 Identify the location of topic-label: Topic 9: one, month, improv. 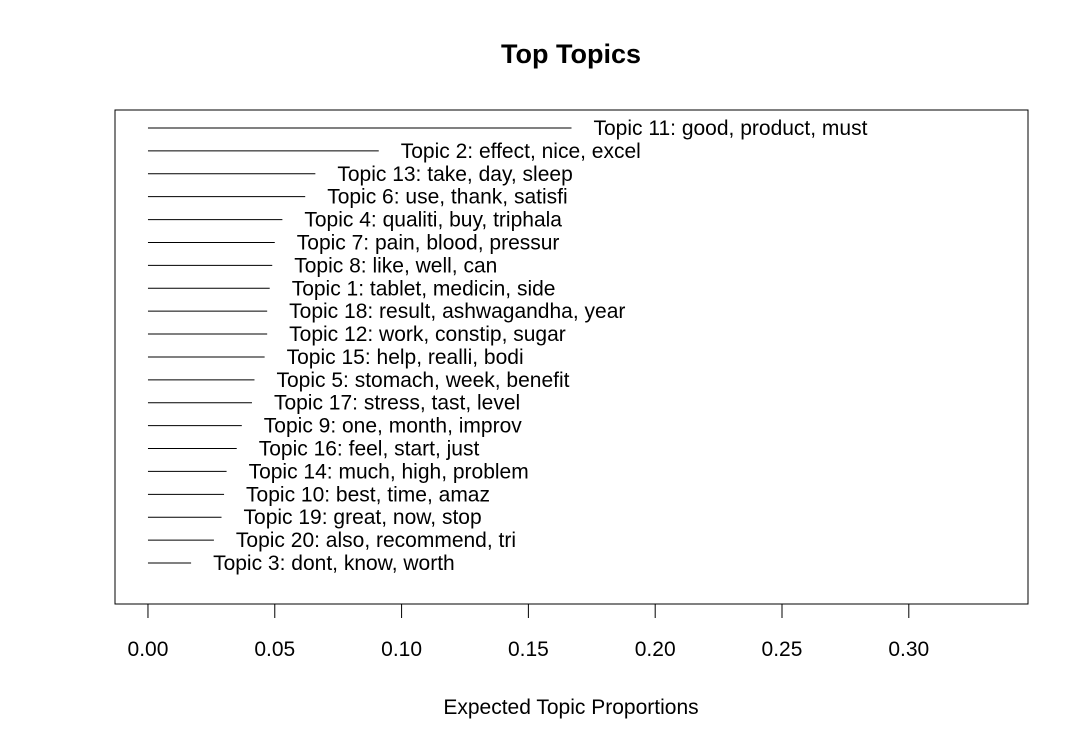
(393, 426).